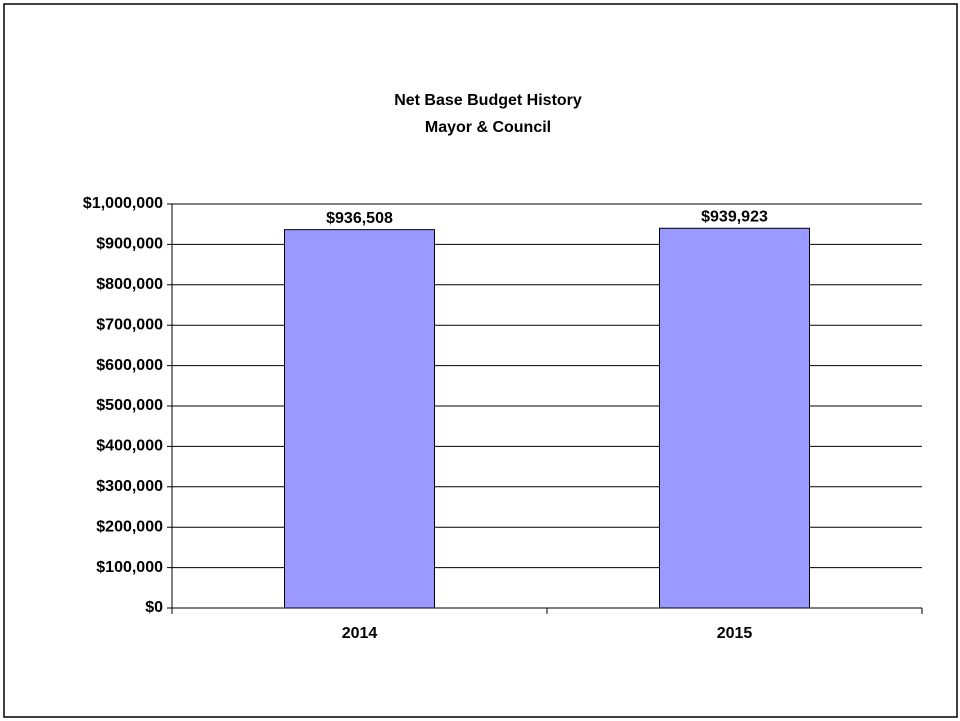 This screenshot has width=960, height=721. Describe the element at coordinates (734, 216) in the screenshot. I see `data-label: $939,923` at that location.